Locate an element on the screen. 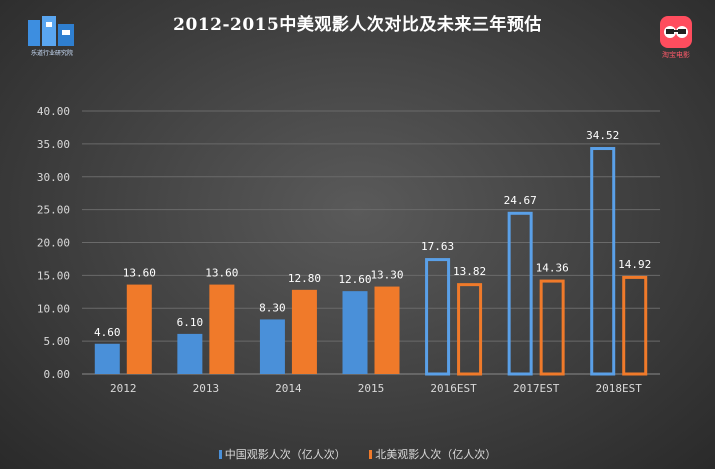  logo-right: 淘宝电影 is located at coordinates (676, 40).